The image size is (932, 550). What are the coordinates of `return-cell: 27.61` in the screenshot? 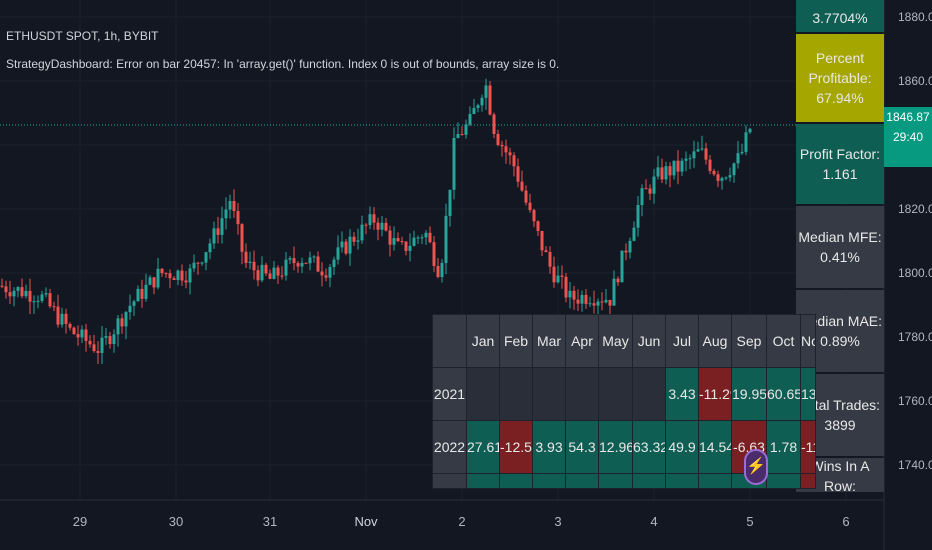 It's located at (483, 447).